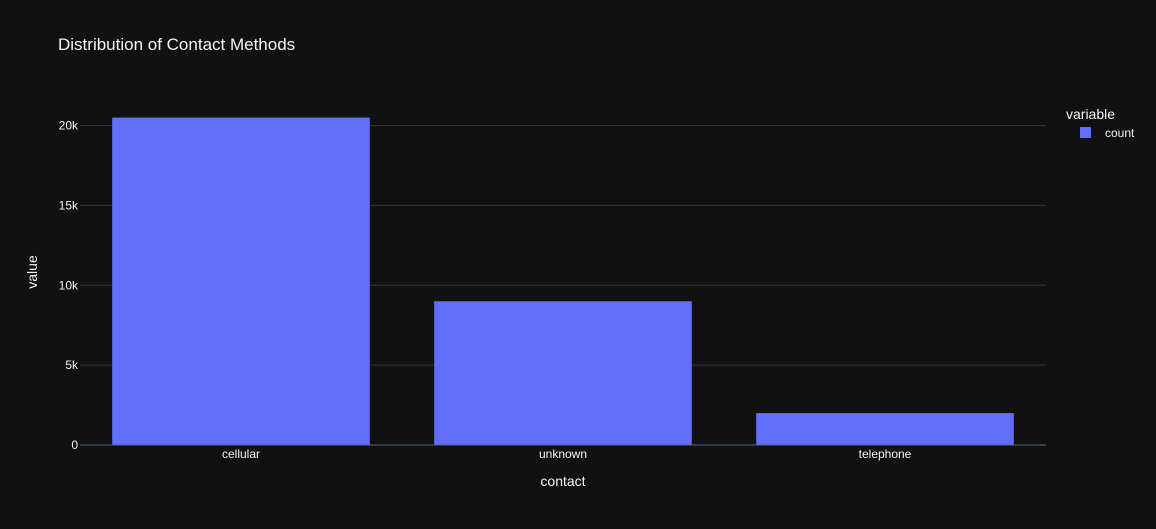  I want to click on legend-title: variable, so click(1090, 114).